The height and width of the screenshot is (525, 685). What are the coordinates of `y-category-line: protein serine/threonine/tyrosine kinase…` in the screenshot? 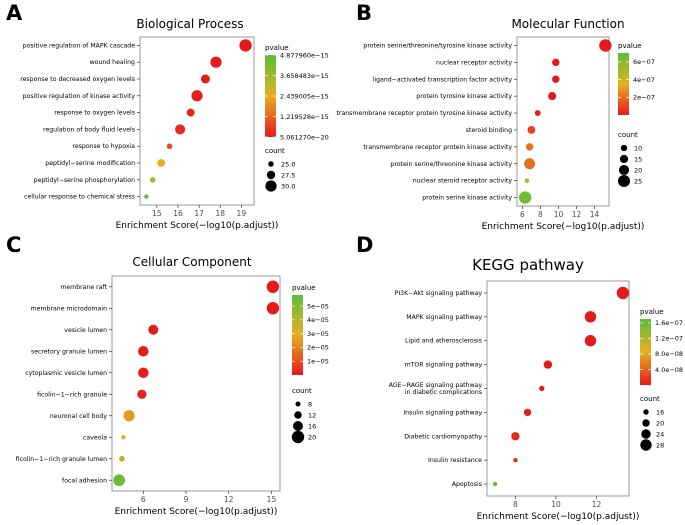 It's located at (437, 45).